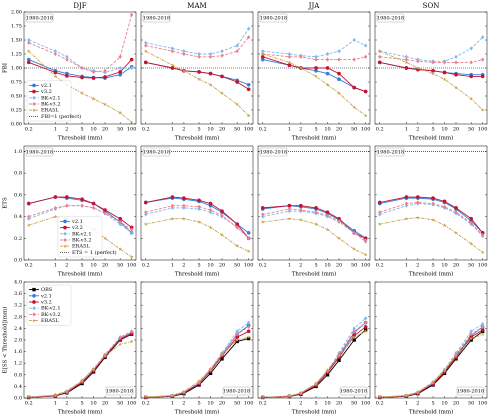 Image resolution: width=500 pixels, height=415 pixels. What do you see at coordinates (46, 303) in the screenshot?
I see `legend-label: v3.2` at bounding box center [46, 303].